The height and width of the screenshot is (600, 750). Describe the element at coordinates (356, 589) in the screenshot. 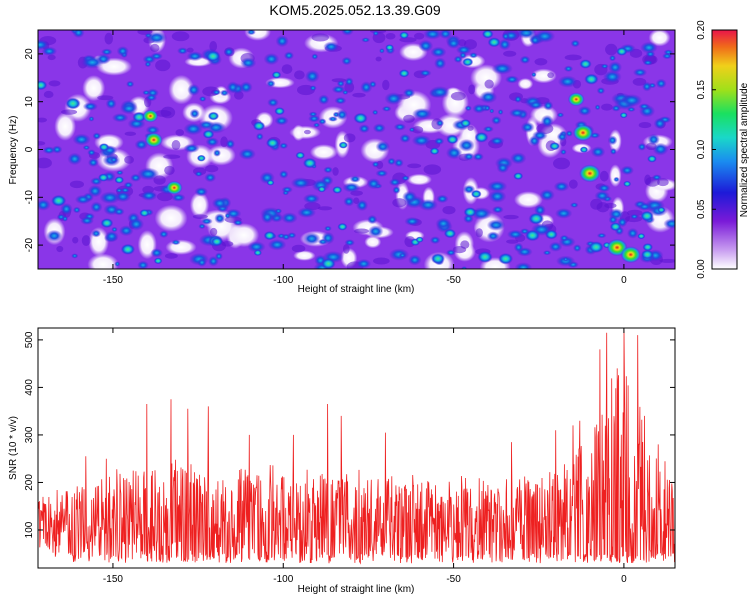

I see `bottom-x-axis-label: Height of straight line (km)` at that location.